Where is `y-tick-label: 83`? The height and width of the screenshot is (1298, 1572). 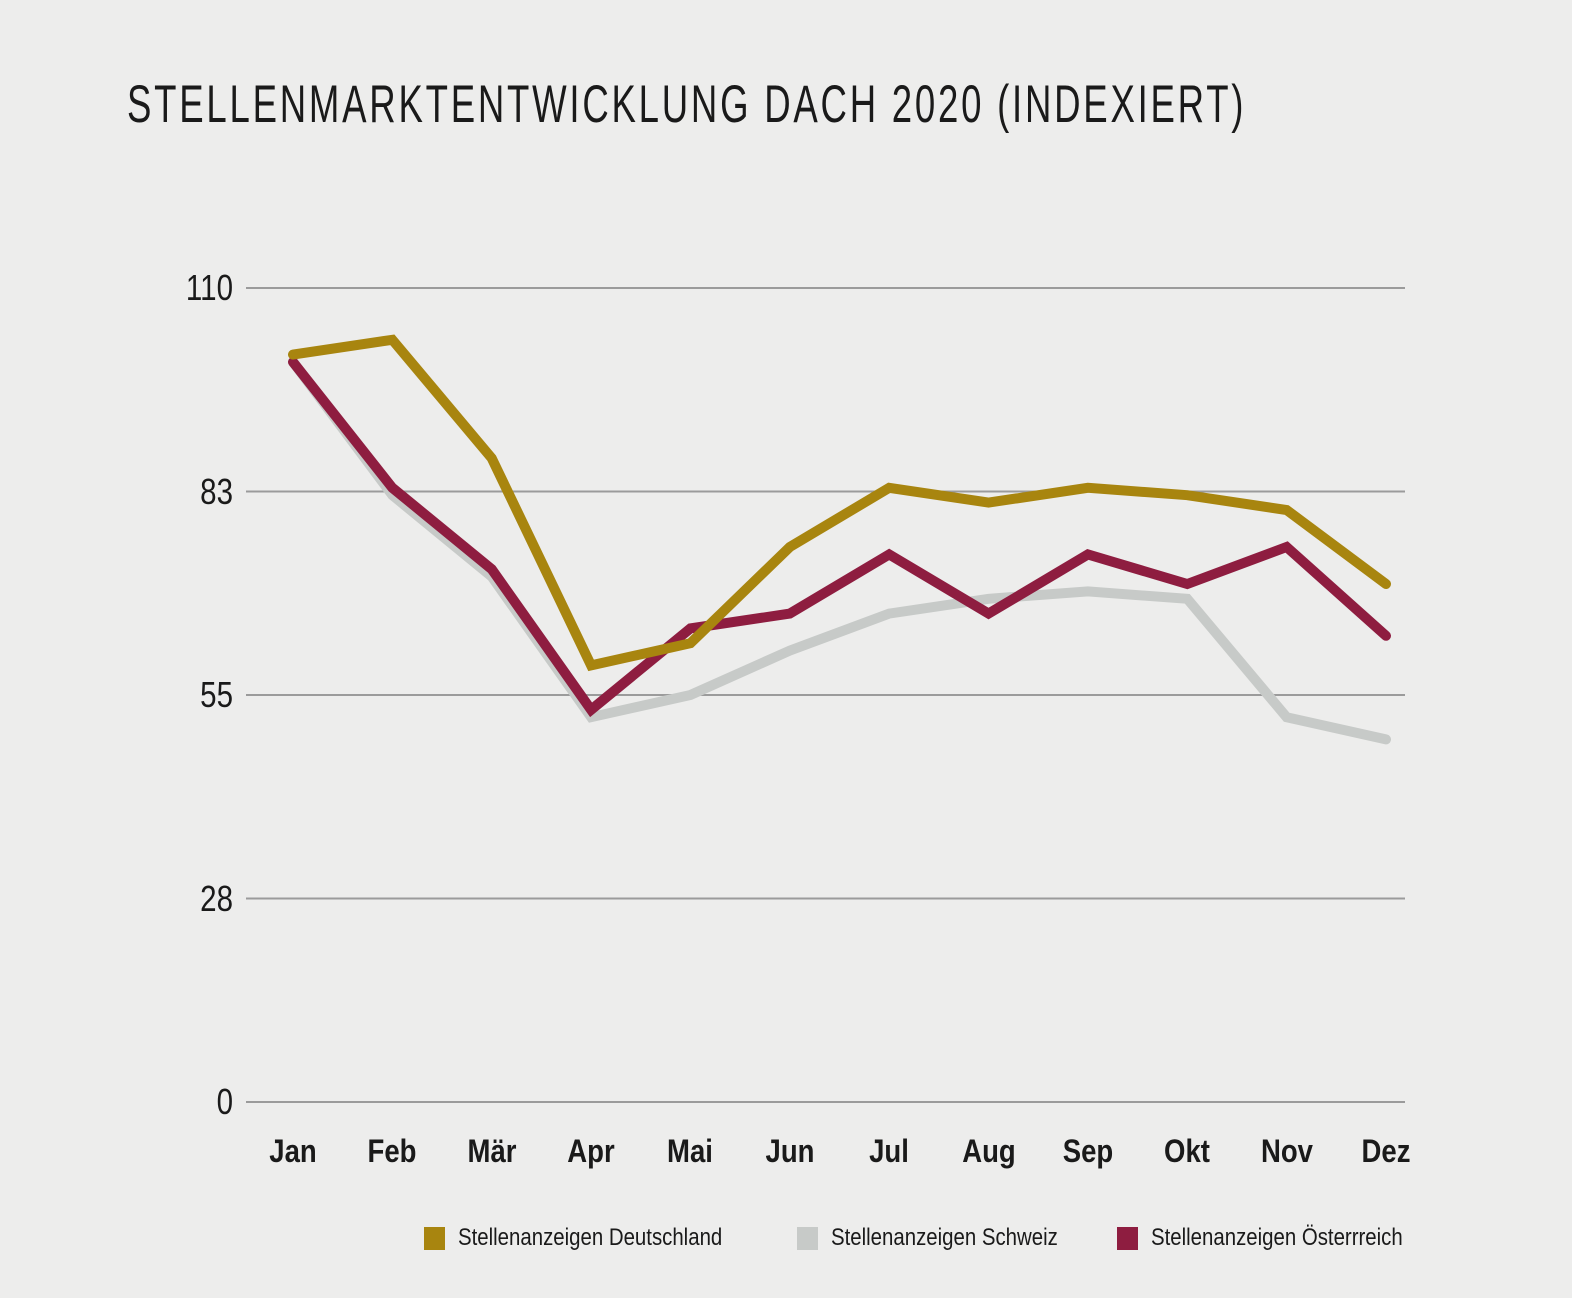
y-tick-label: 83 is located at coordinates (216, 491).